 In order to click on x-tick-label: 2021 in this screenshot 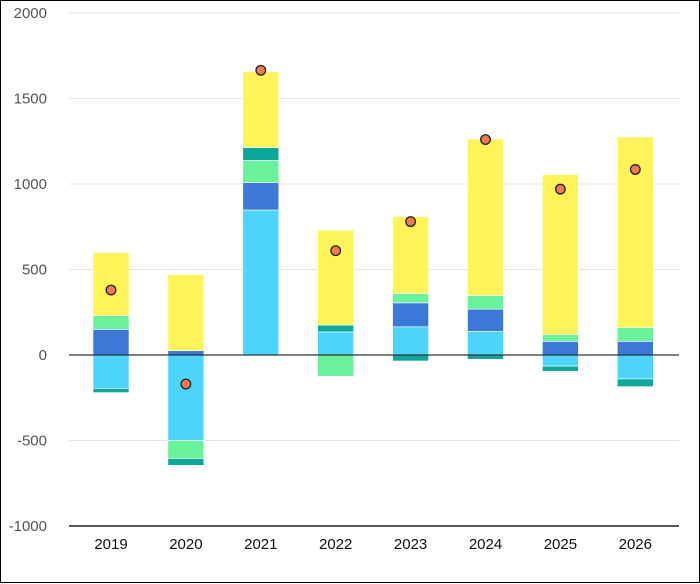, I will do `click(260, 544)`.